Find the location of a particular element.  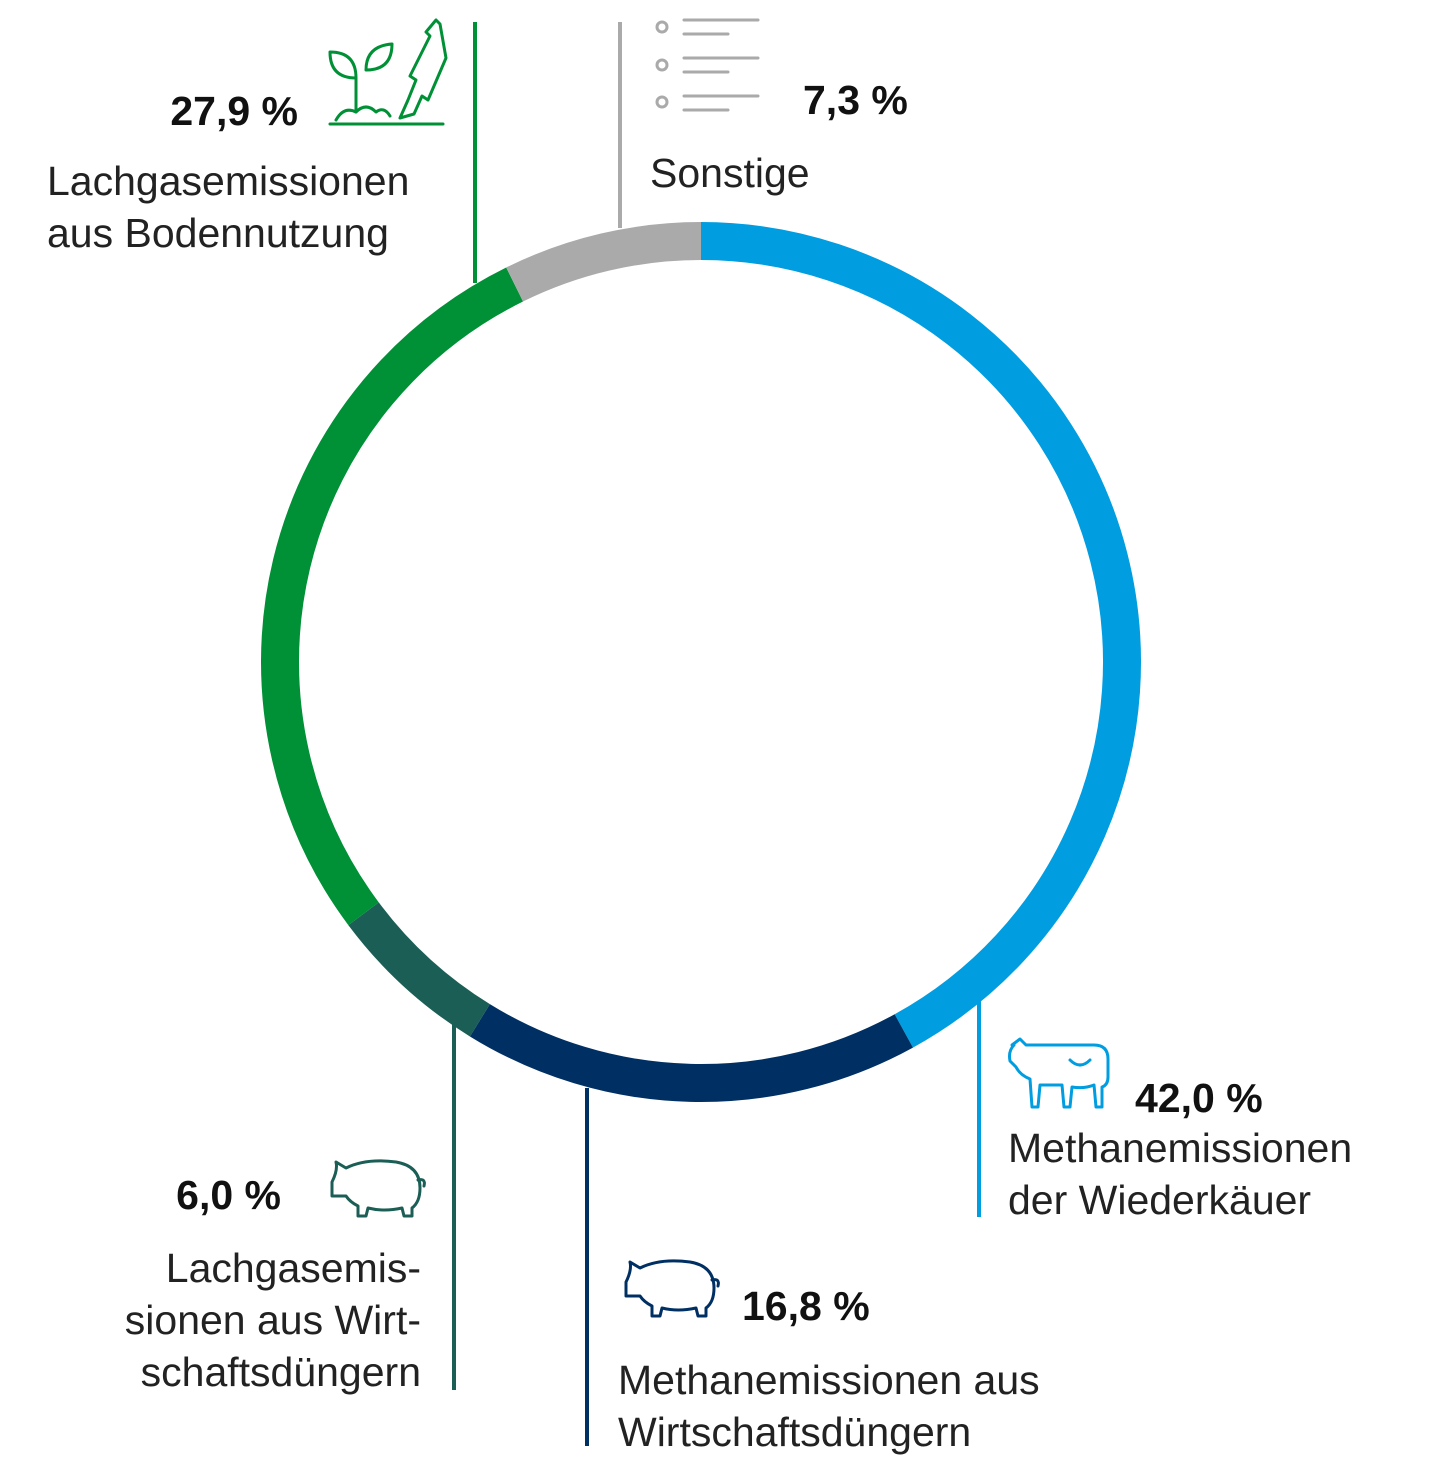

list-icon is located at coordinates (707, 65).